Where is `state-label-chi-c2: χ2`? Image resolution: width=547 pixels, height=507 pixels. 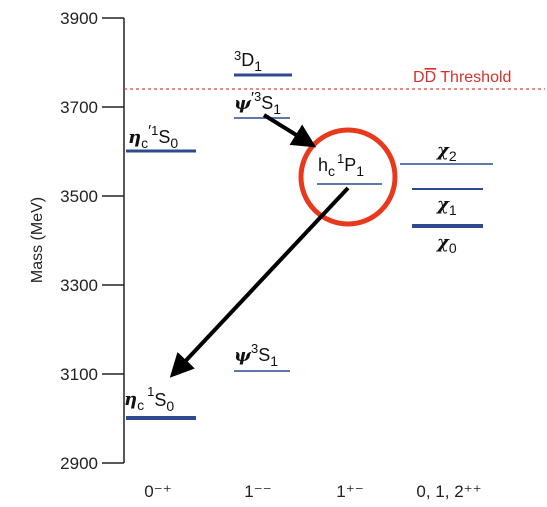
state-label-chi-c2: χ2 is located at coordinates (446, 152).